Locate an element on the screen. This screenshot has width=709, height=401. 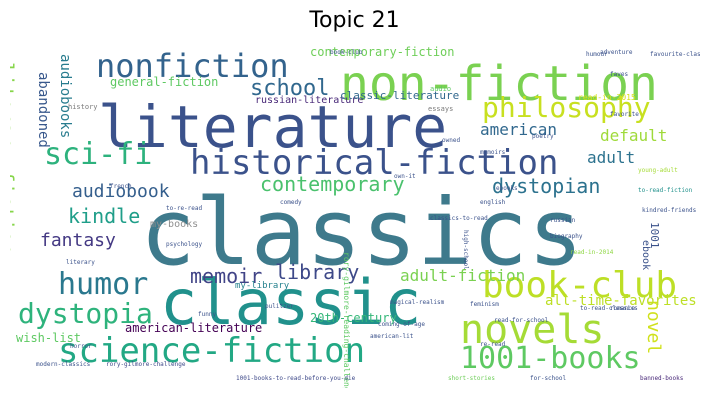
cloud-word: own-it is located at coordinates (405, 176).